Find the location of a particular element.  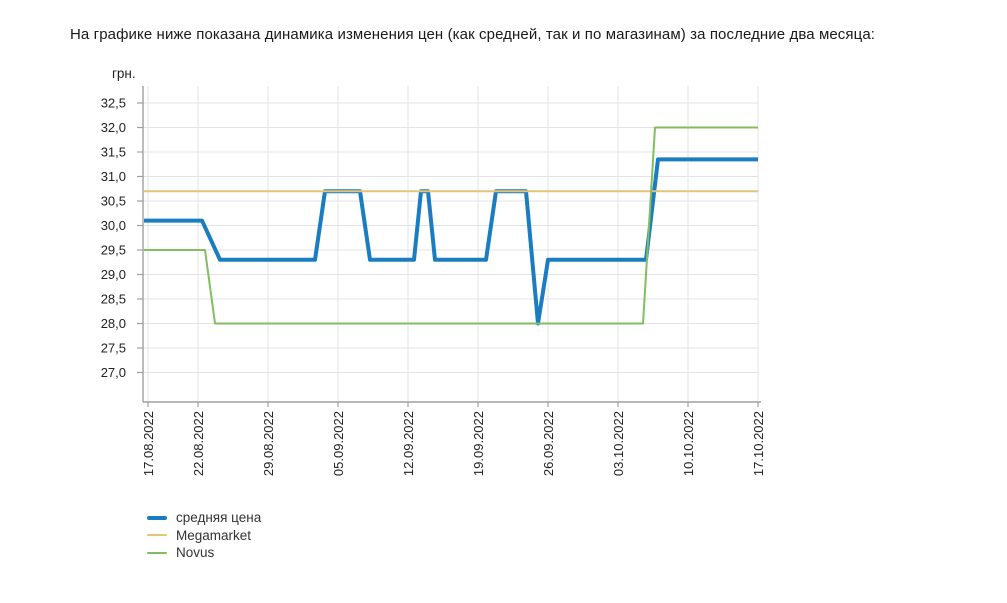

chart-legend: средняя цена Megamarket Novus is located at coordinates (204, 535).